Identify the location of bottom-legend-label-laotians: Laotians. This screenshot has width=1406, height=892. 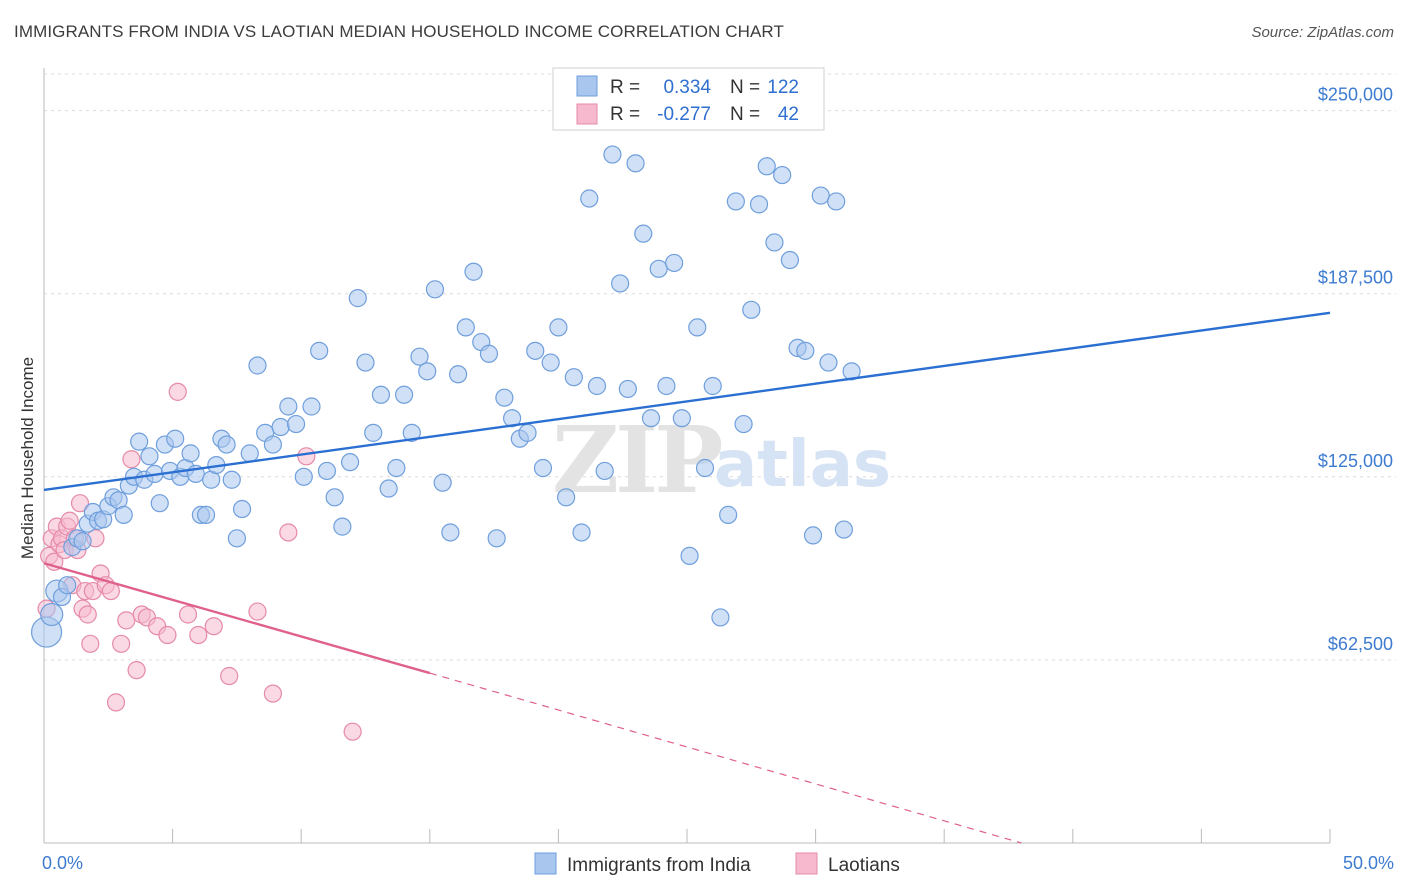
(864, 865).